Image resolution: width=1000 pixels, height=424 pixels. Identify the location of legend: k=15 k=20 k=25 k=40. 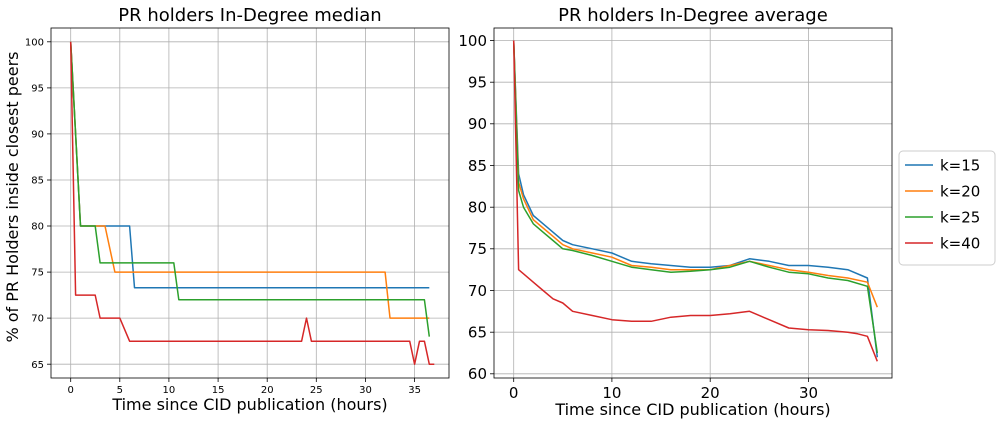
(947, 208).